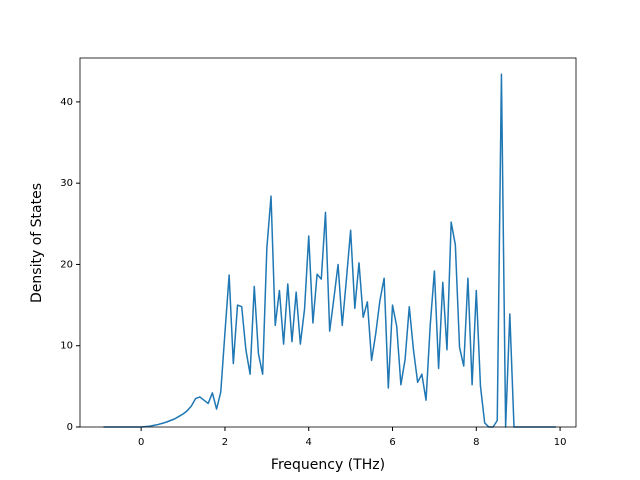  Describe the element at coordinates (309, 442) in the screenshot. I see `x-tick-label: 4` at that location.